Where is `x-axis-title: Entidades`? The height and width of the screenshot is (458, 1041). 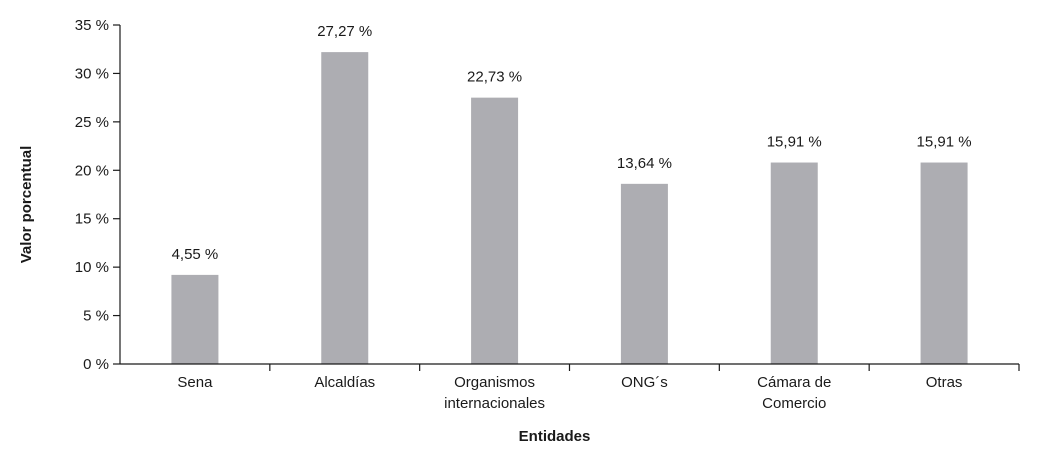
x-axis-title: Entidades is located at coordinates (555, 436).